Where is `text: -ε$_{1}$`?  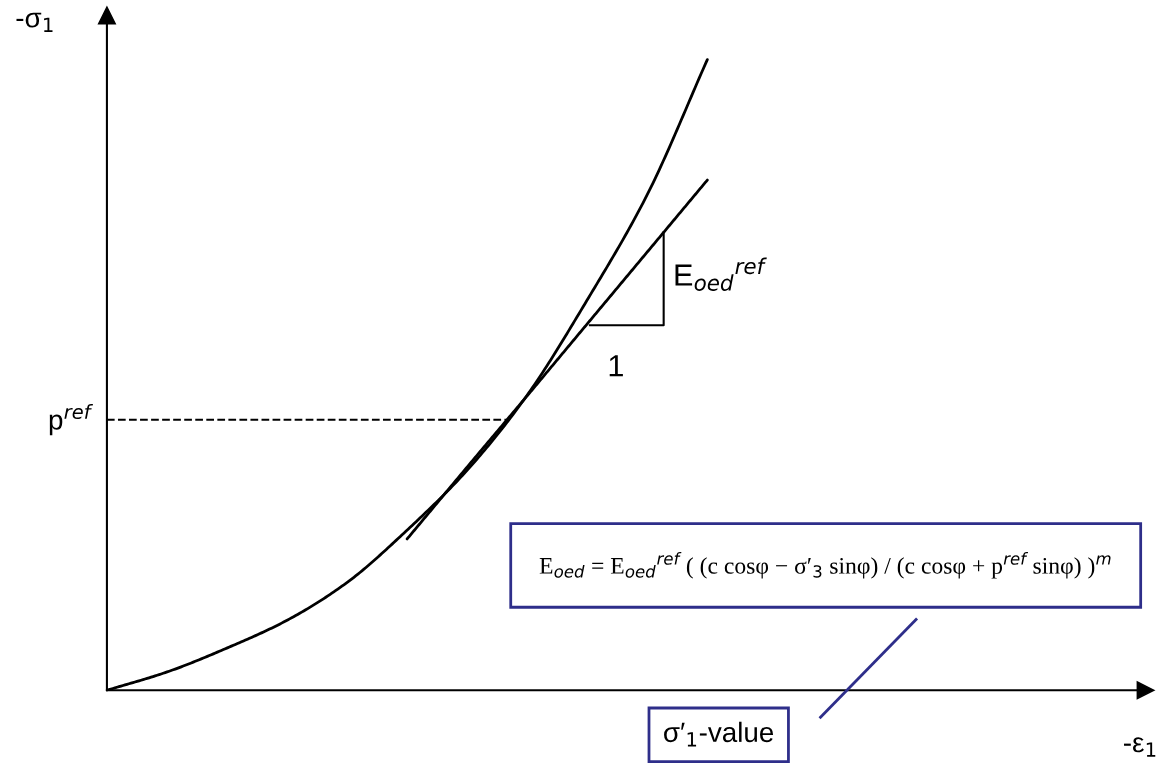
text: -ε$_{1}$ is located at coordinates (1140, 747).